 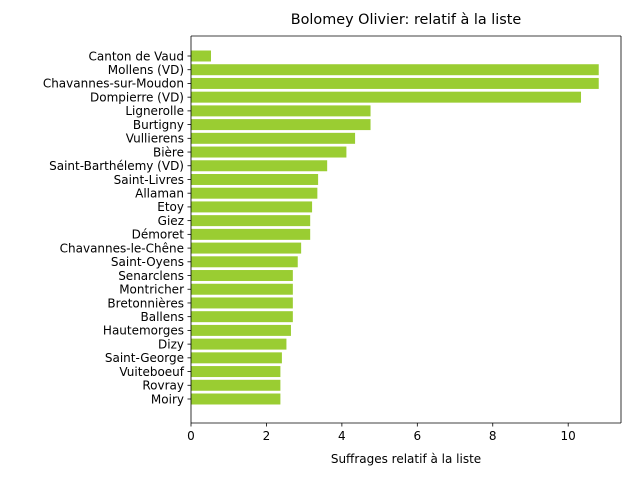 What do you see at coordinates (151, 372) in the screenshot?
I see `y-tick-label: Vuiteboeuf` at bounding box center [151, 372].